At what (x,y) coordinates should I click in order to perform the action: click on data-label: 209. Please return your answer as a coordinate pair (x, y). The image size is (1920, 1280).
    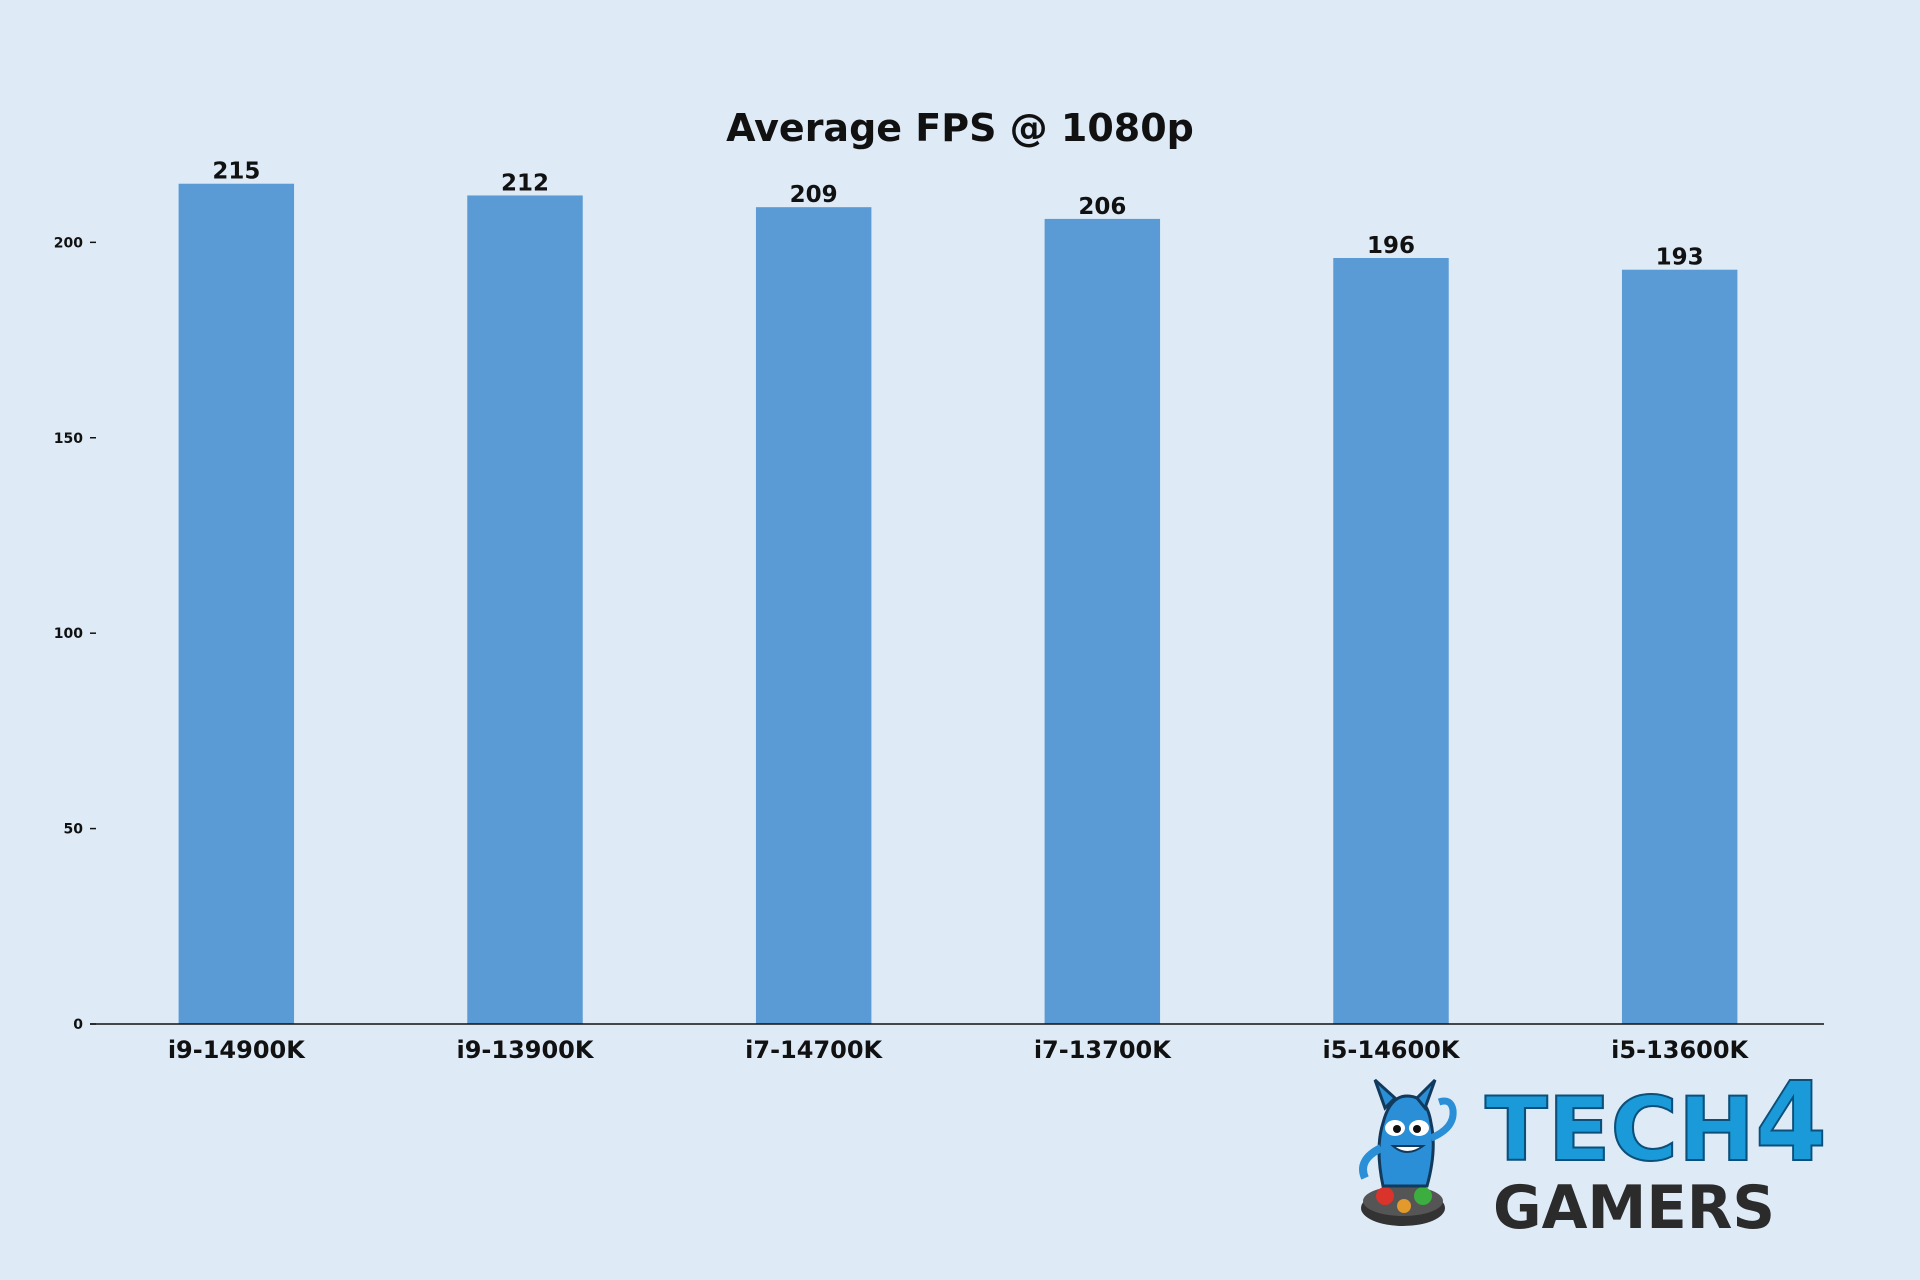
    Looking at the image, I should click on (814, 195).